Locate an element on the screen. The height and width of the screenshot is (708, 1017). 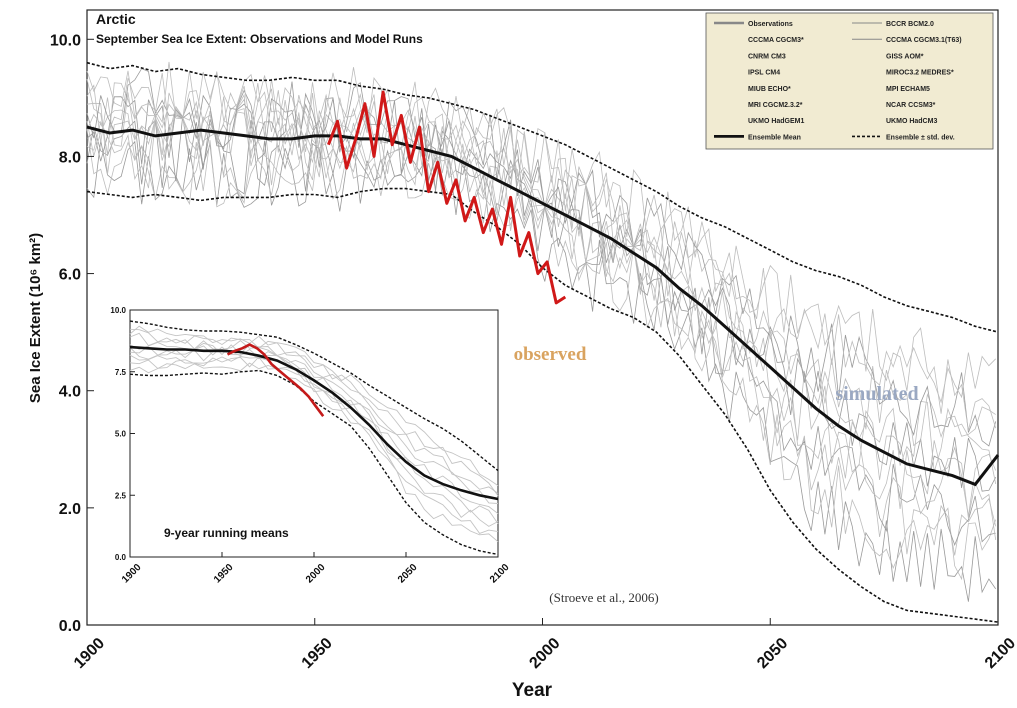
chart-title: Arctic is located at coordinates (116, 19).